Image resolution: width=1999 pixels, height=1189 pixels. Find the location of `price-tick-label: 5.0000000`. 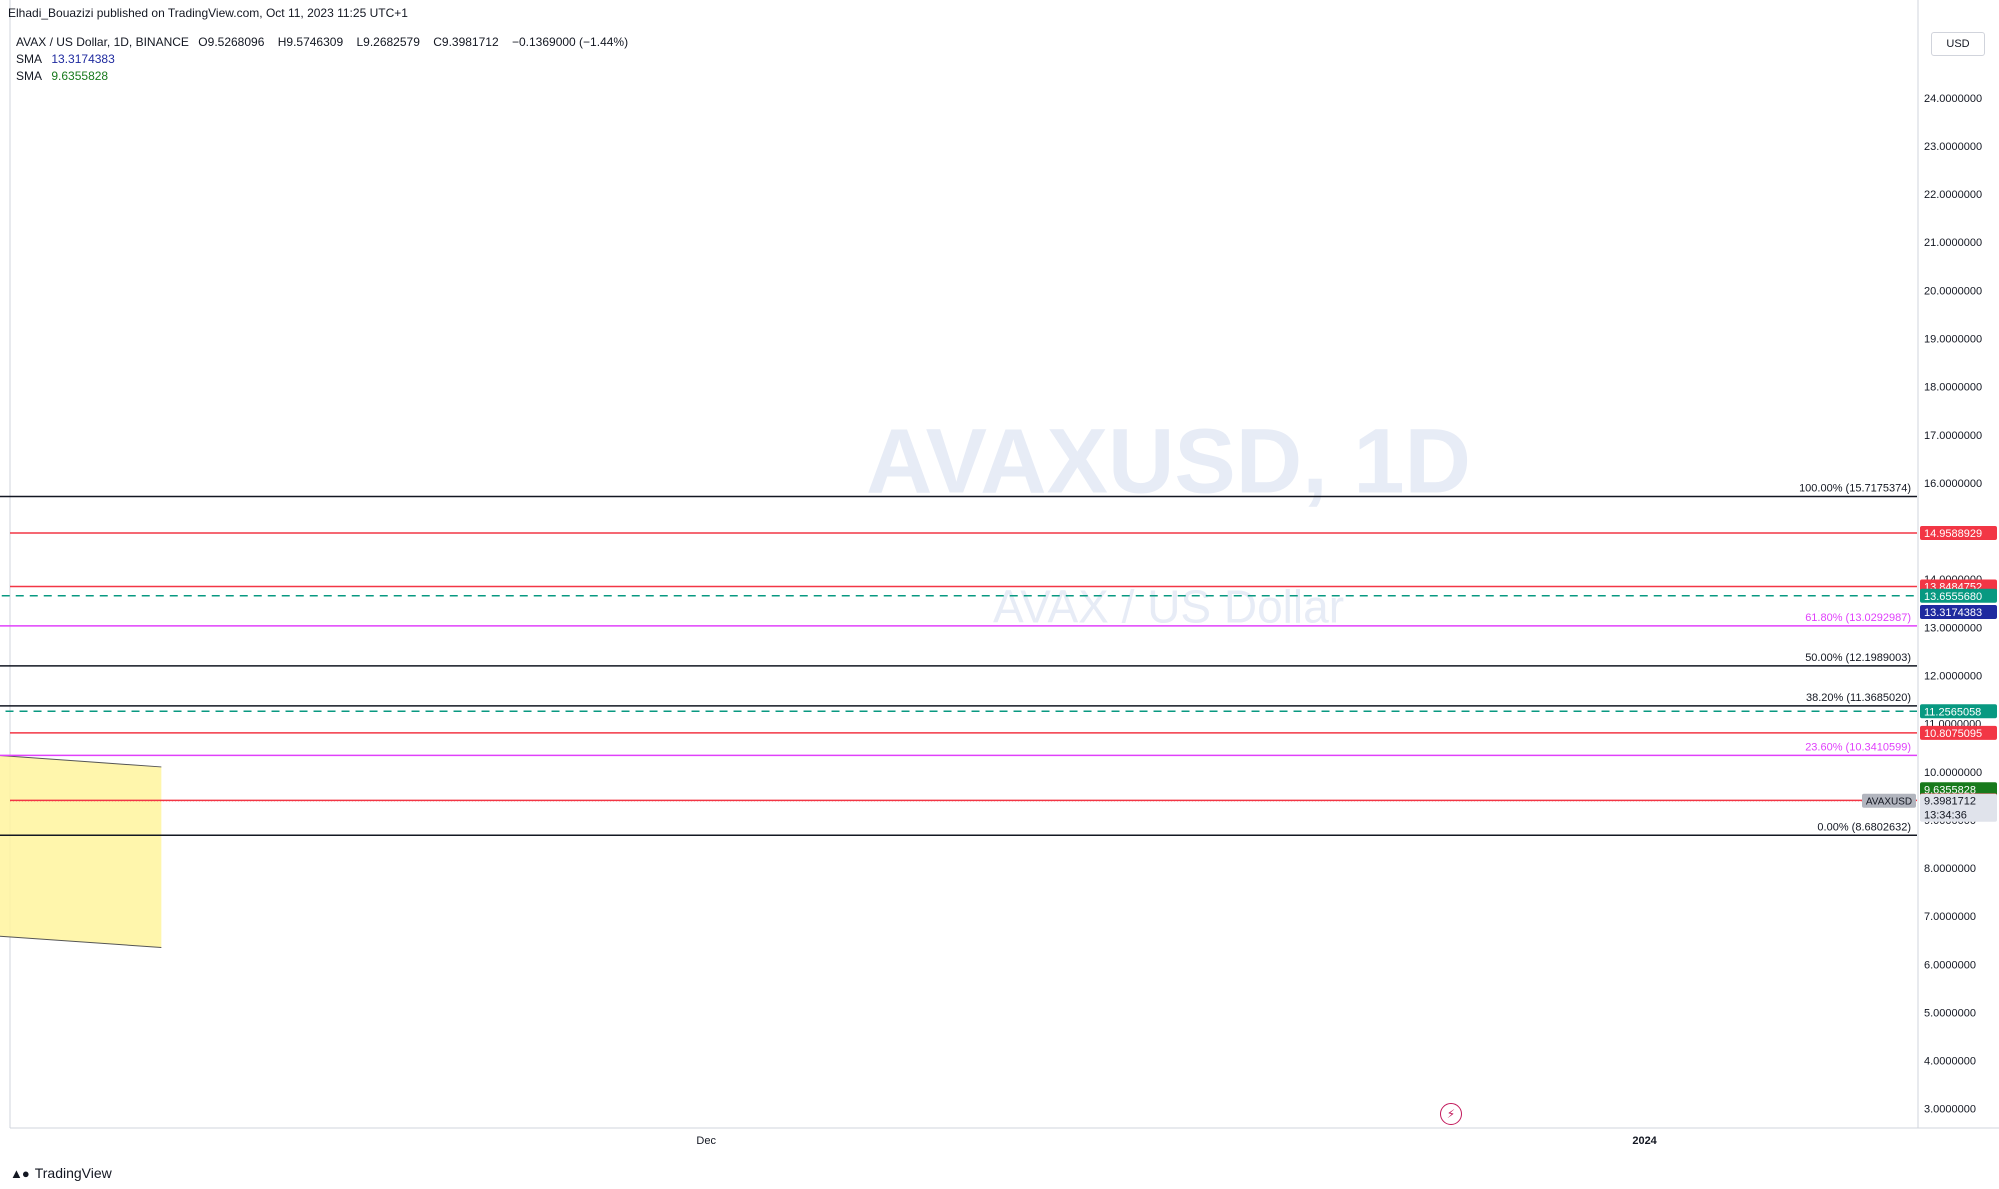

price-tick-label: 5.0000000 is located at coordinates (1950, 1013).